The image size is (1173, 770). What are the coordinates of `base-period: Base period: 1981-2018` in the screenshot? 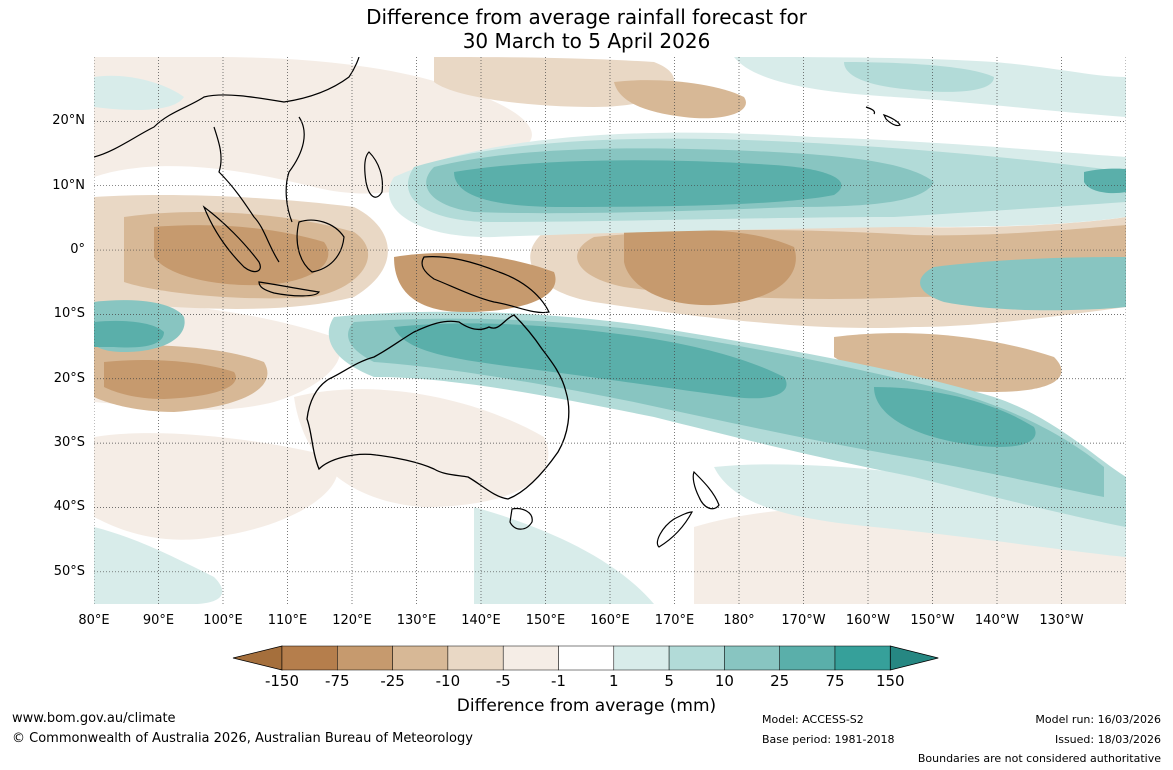 It's located at (828, 739).